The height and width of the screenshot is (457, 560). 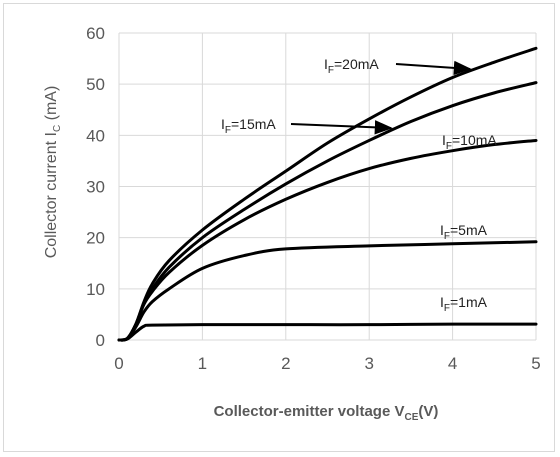 What do you see at coordinates (469, 142) in the screenshot?
I see `series-label-2: IF=10mA` at bounding box center [469, 142].